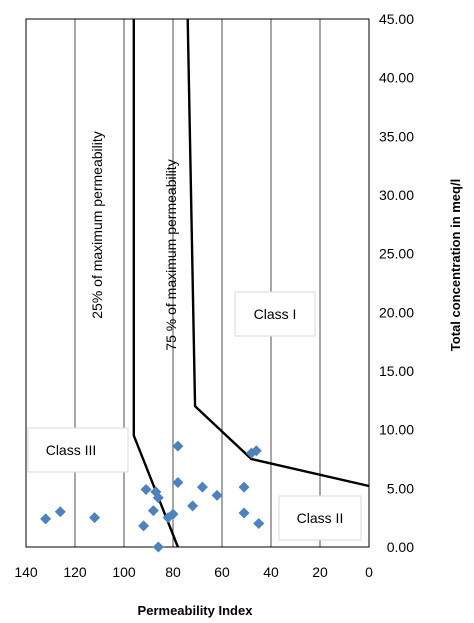 This screenshot has width=474, height=623. Describe the element at coordinates (320, 572) in the screenshot. I see `x-tick-20: 20` at that location.